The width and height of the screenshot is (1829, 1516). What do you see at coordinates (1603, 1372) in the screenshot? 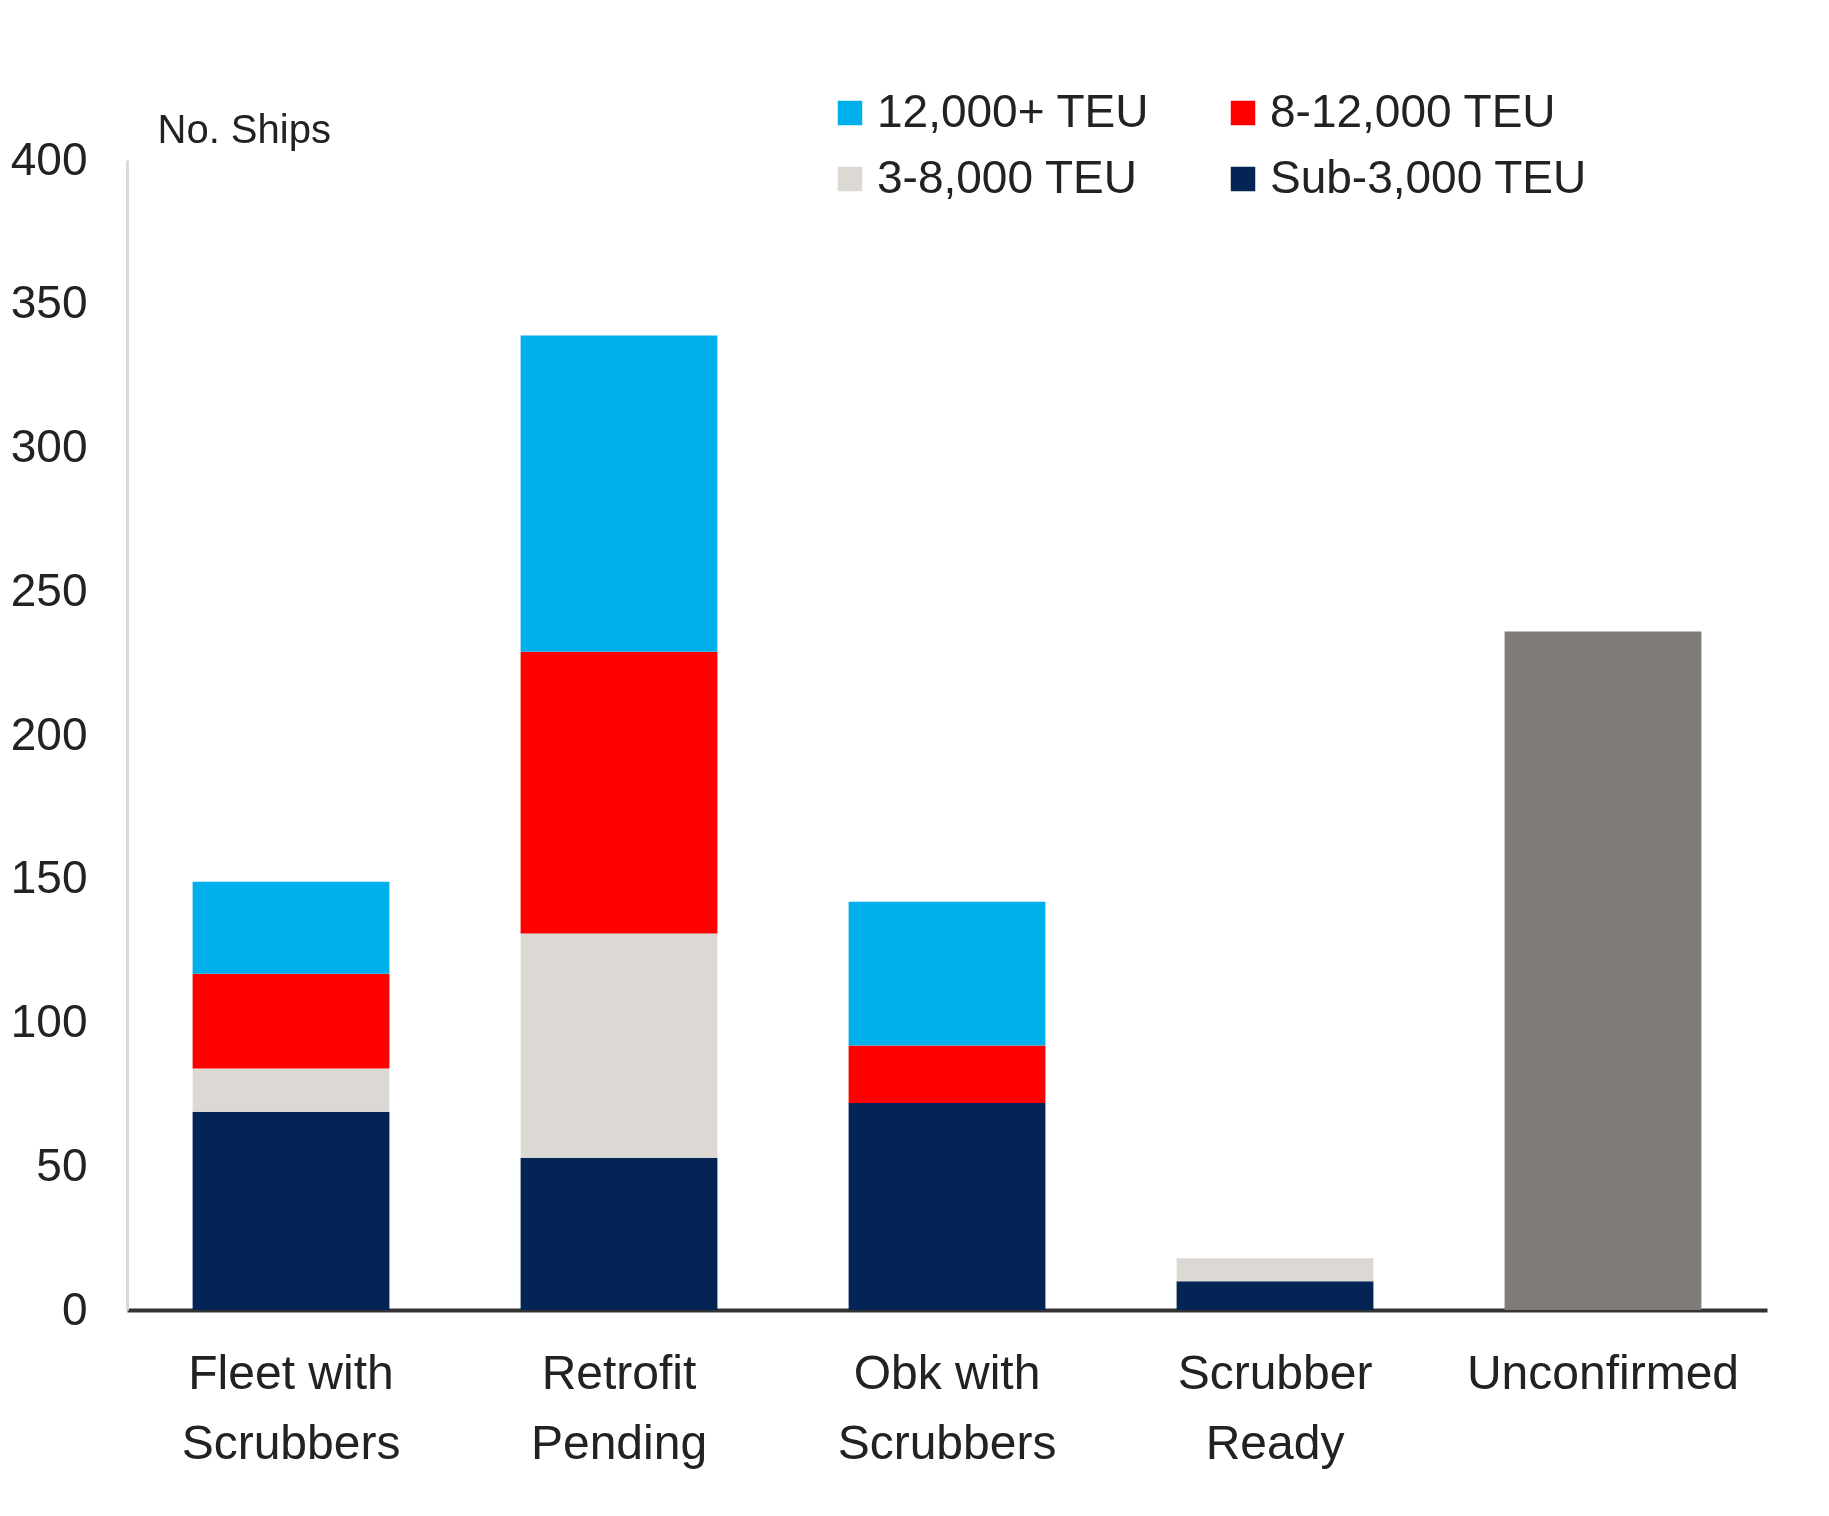
I see `x-tick-label: Unconfirmed` at bounding box center [1603, 1372].